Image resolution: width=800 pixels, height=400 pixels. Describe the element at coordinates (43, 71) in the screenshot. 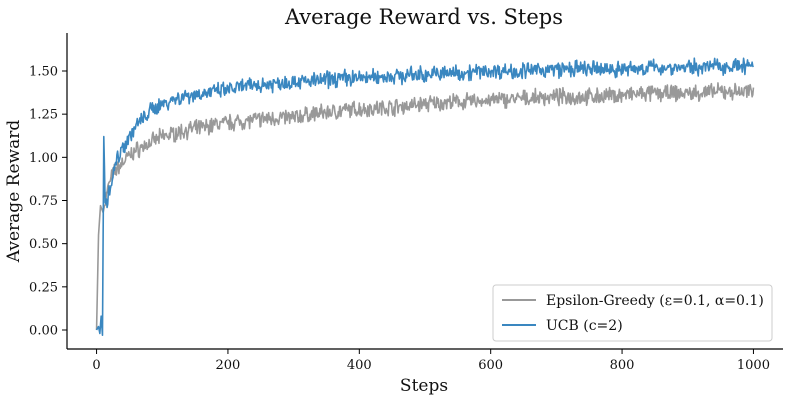

I see `y-tick-label: 1.50` at that location.